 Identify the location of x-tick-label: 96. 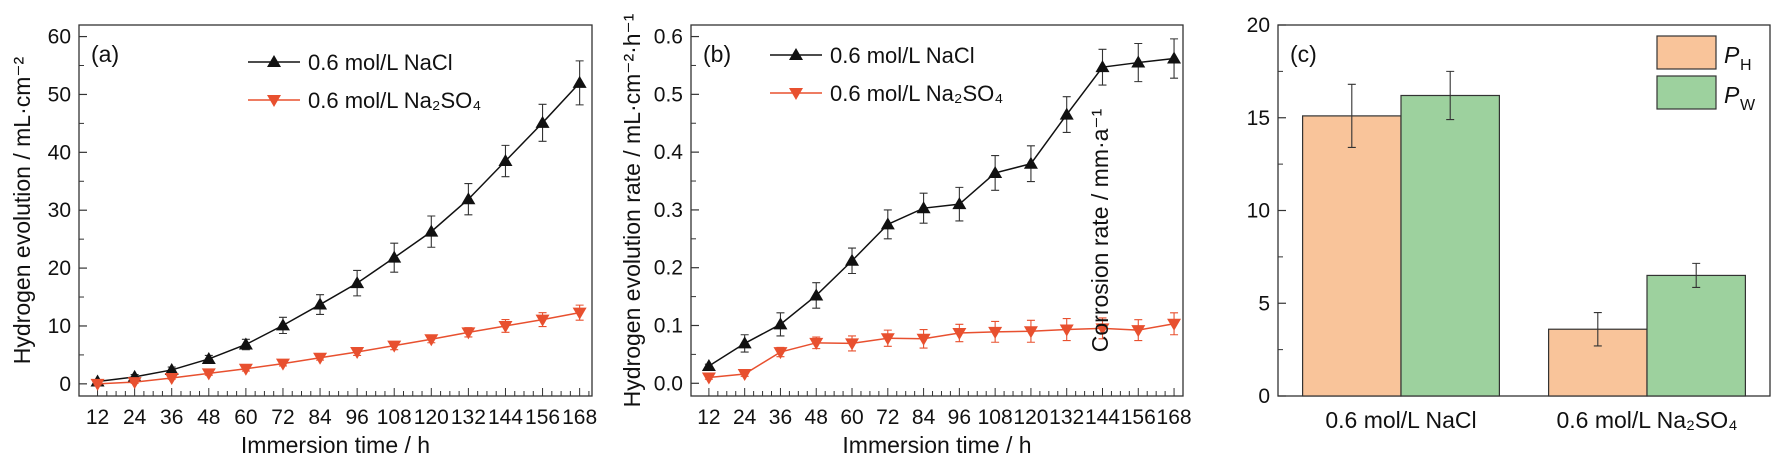
(959, 417).